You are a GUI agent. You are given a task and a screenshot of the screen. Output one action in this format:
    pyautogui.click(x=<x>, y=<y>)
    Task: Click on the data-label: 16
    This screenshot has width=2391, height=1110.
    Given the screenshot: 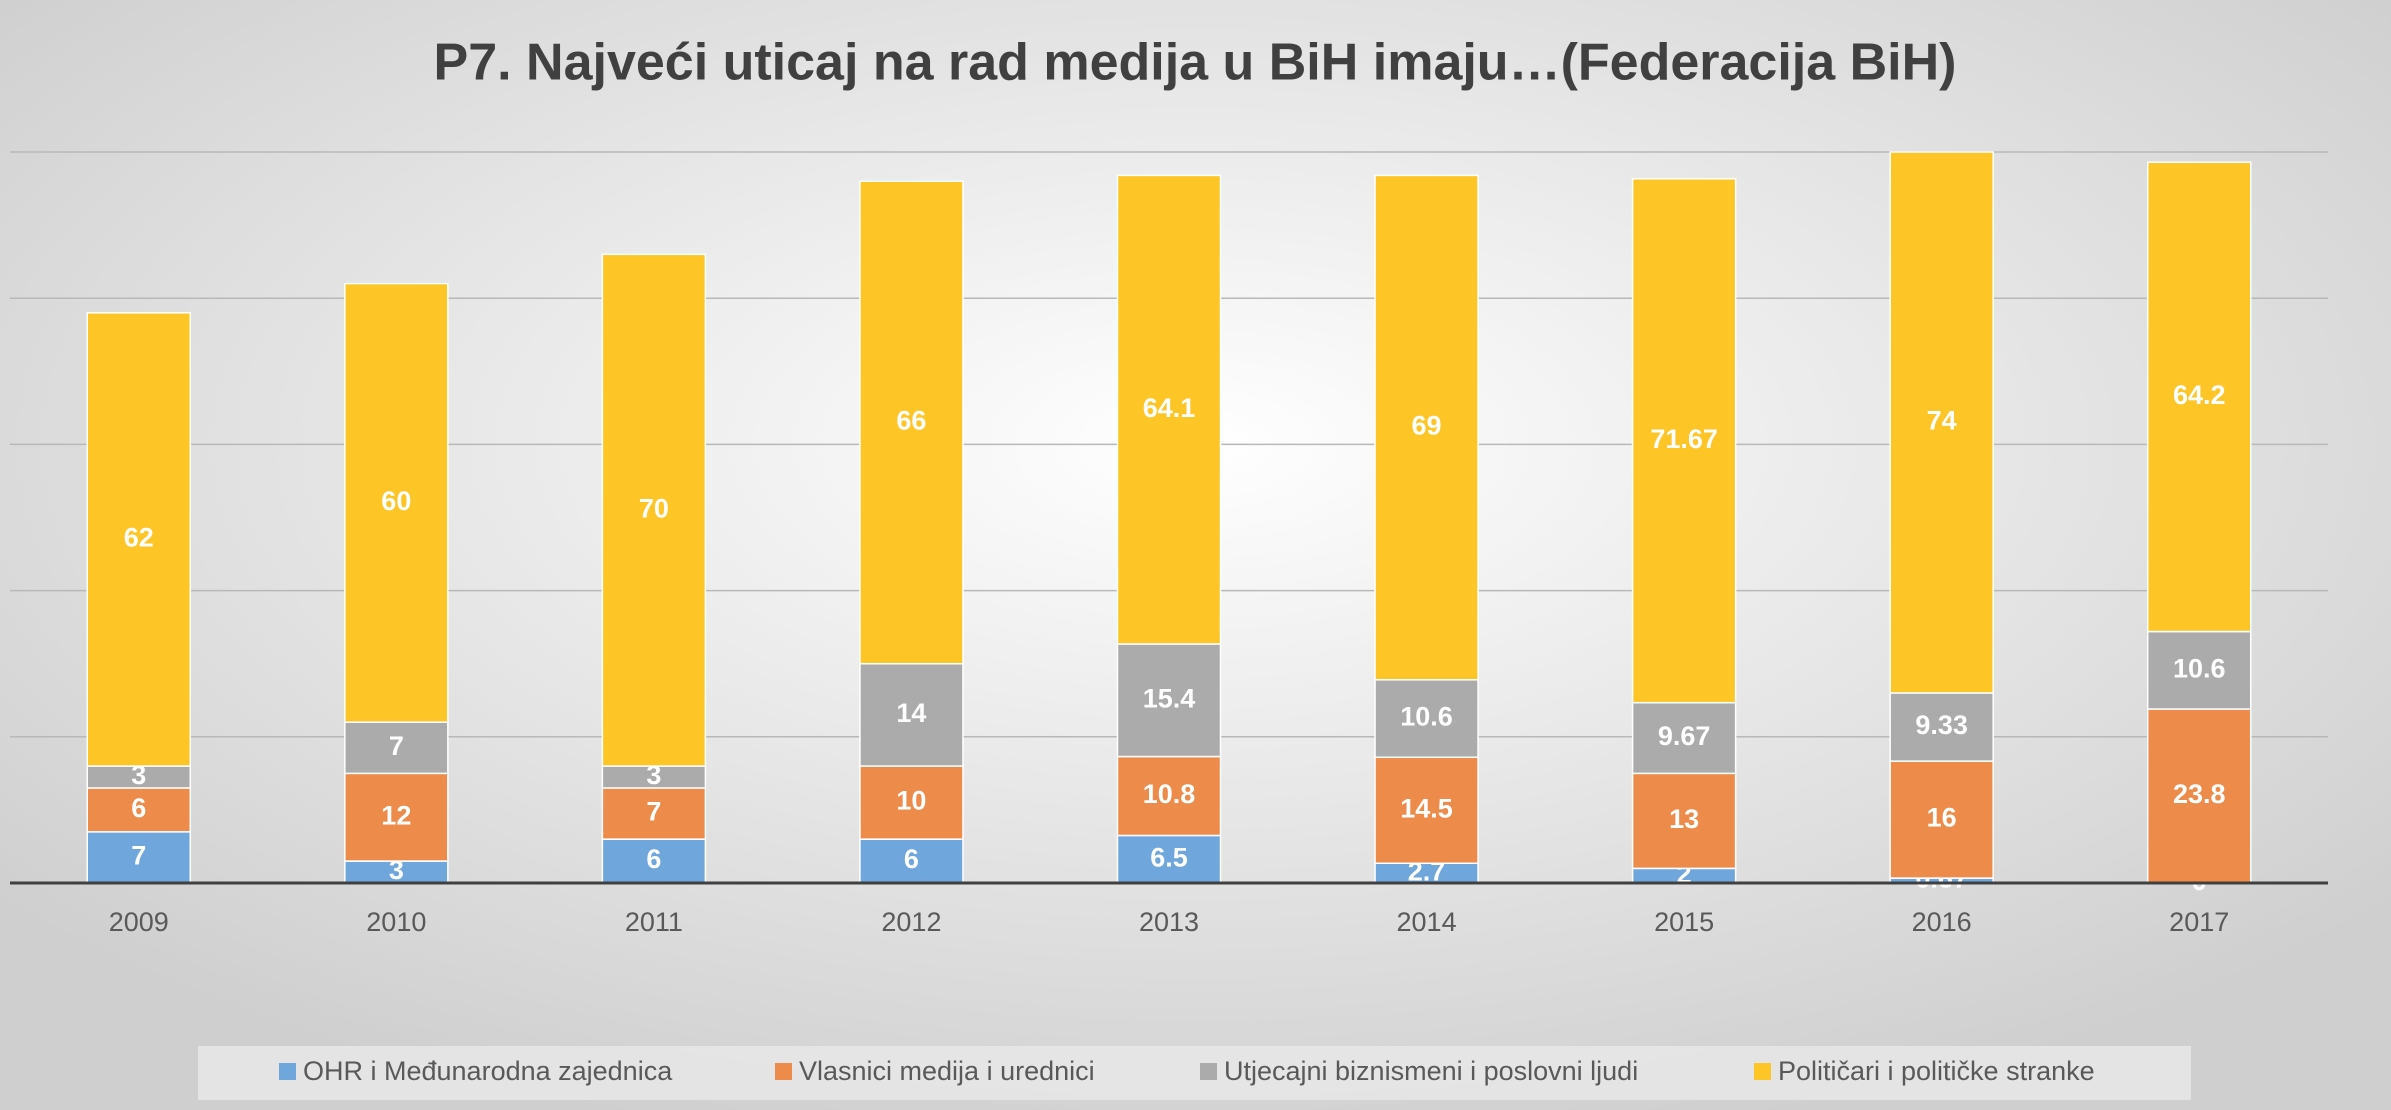 What is the action you would take?
    pyautogui.click(x=1942, y=818)
    